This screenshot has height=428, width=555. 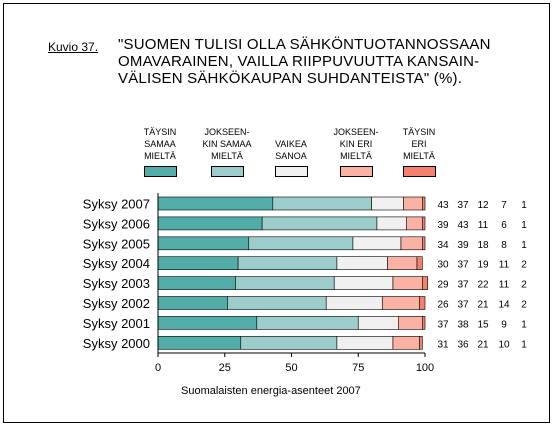 What do you see at coordinates (504, 324) in the screenshot?
I see `data-label: 9` at bounding box center [504, 324].